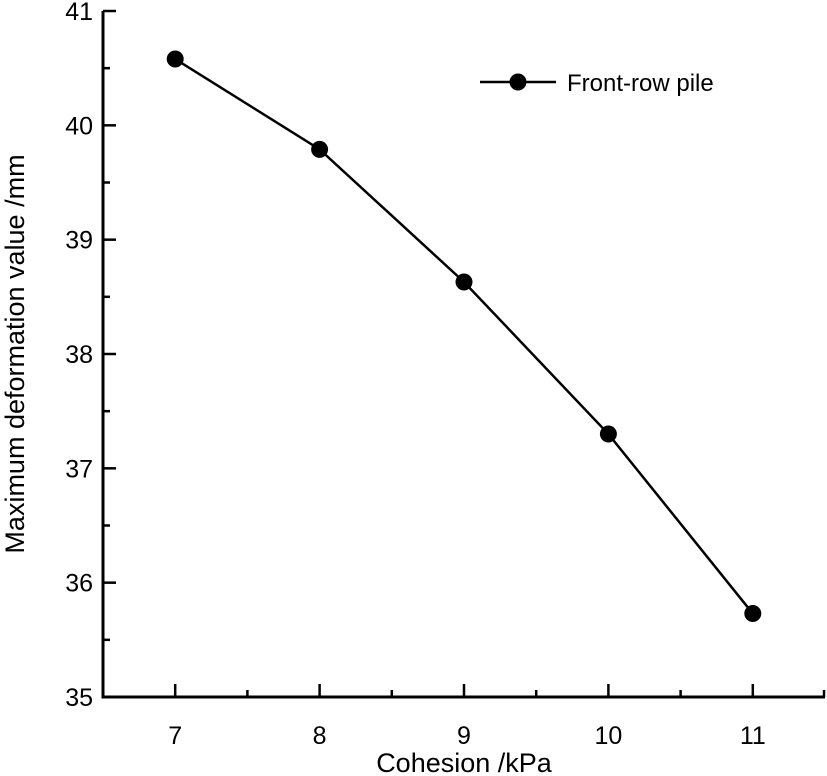  I want to click on y-tick-label: 41, so click(79, 13).